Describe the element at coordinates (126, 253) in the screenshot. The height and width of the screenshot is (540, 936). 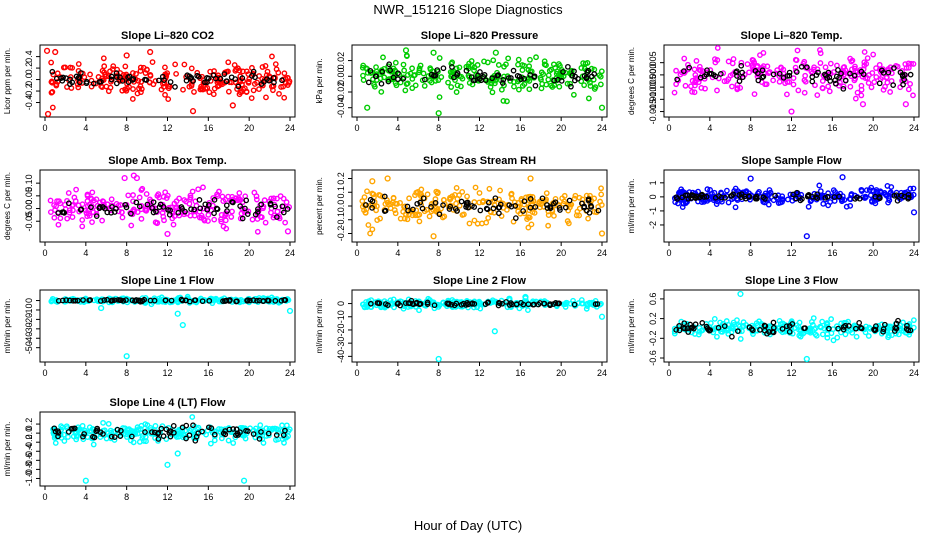
I see `x-tick-label: 8` at that location.